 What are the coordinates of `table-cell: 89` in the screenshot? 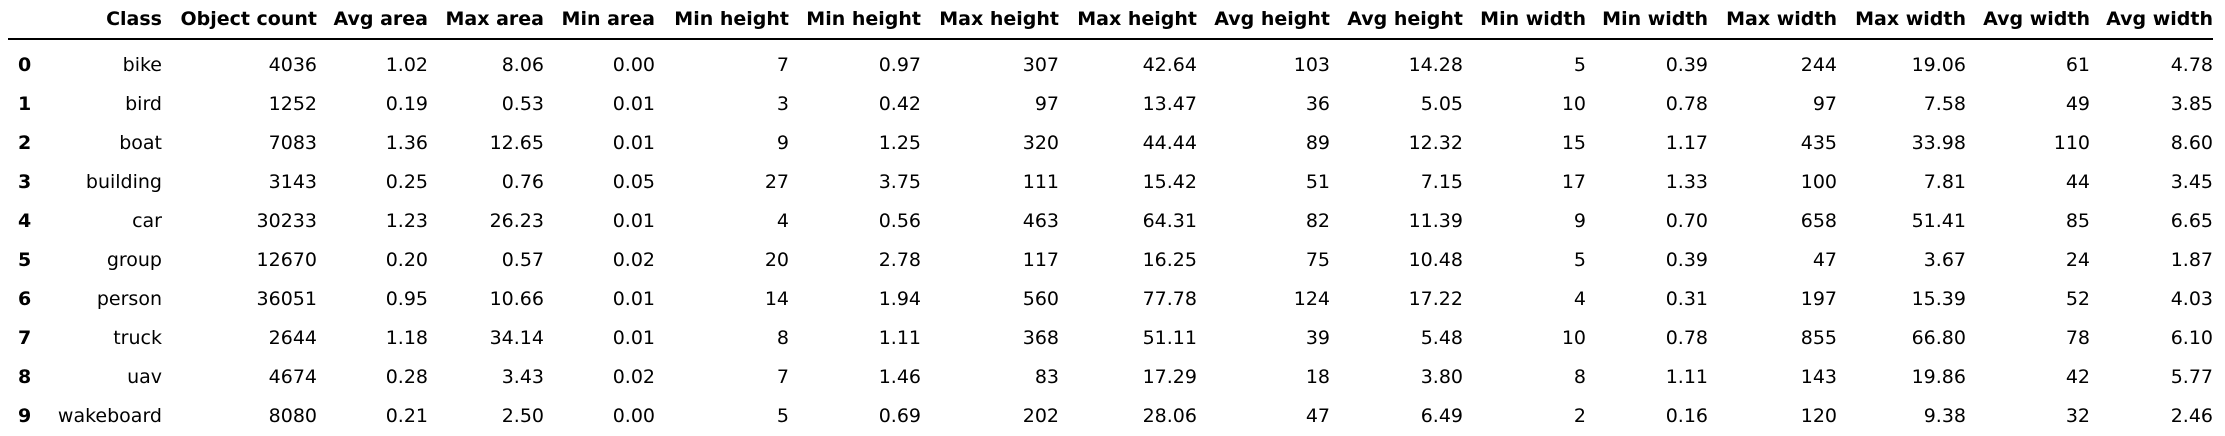 It's located at (1317, 143).